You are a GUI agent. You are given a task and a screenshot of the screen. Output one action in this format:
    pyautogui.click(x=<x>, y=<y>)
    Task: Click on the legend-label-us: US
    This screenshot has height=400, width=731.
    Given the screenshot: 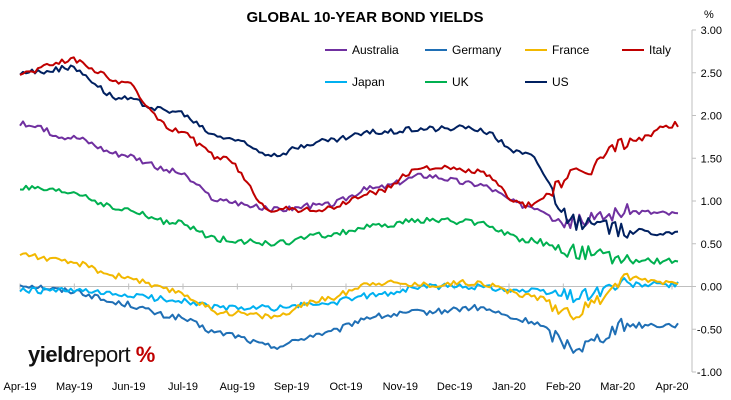 What is the action you would take?
    pyautogui.click(x=560, y=82)
    